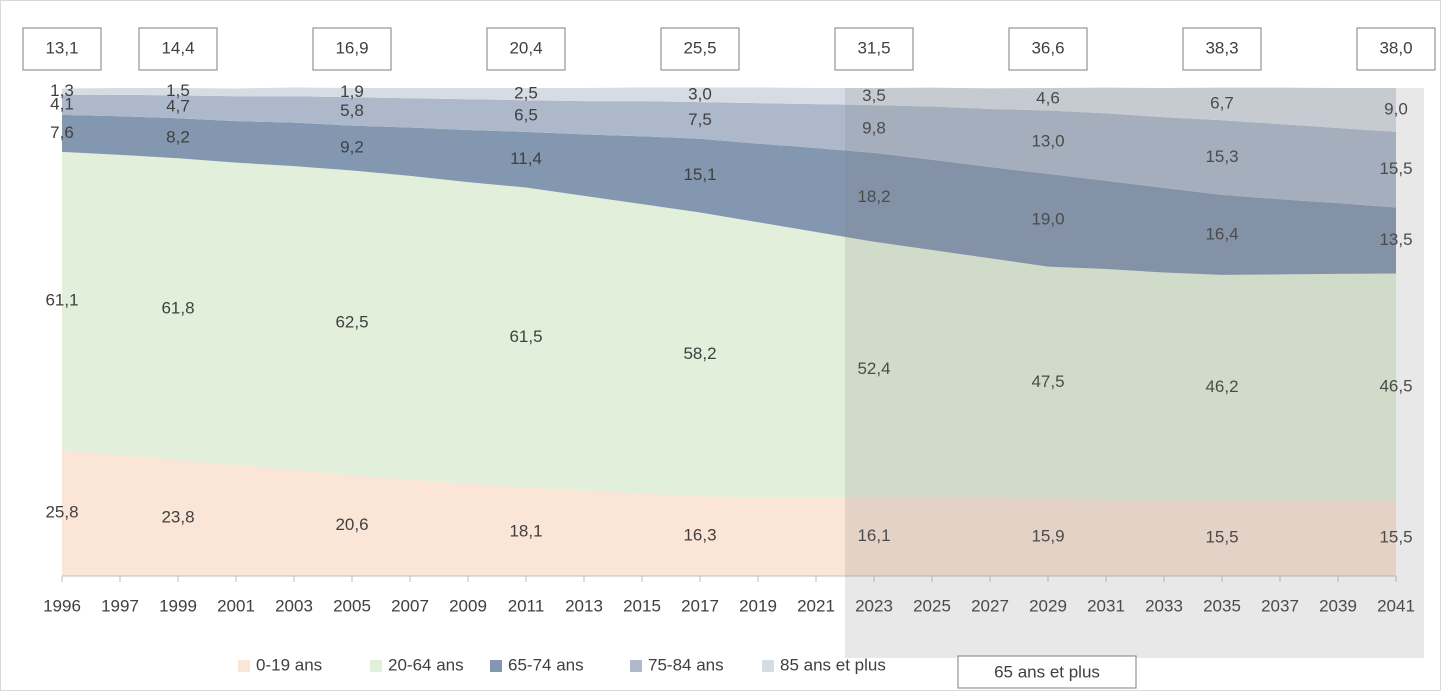 The width and height of the screenshot is (1442, 692). I want to click on data-label: 9,8, so click(874, 127).